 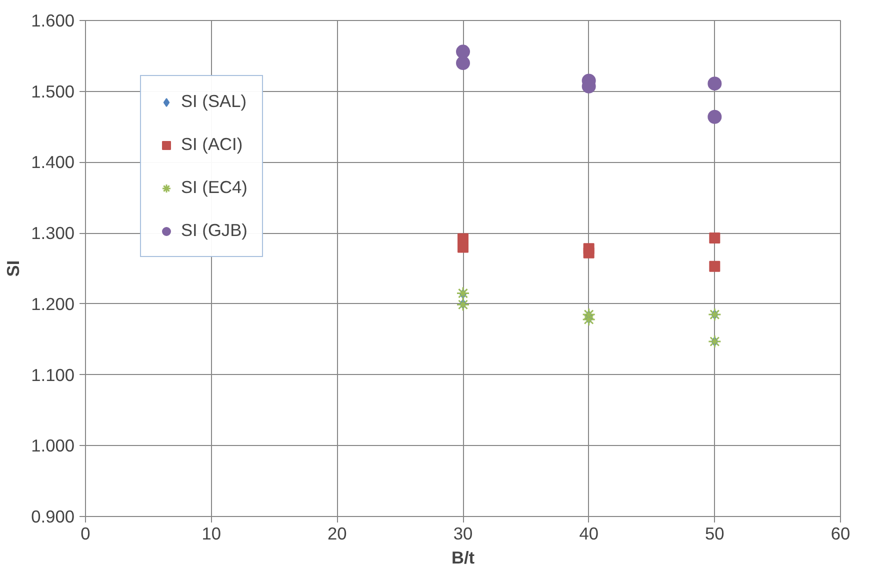 What do you see at coordinates (85, 534) in the screenshot?
I see `x-tick-label: 0` at bounding box center [85, 534].